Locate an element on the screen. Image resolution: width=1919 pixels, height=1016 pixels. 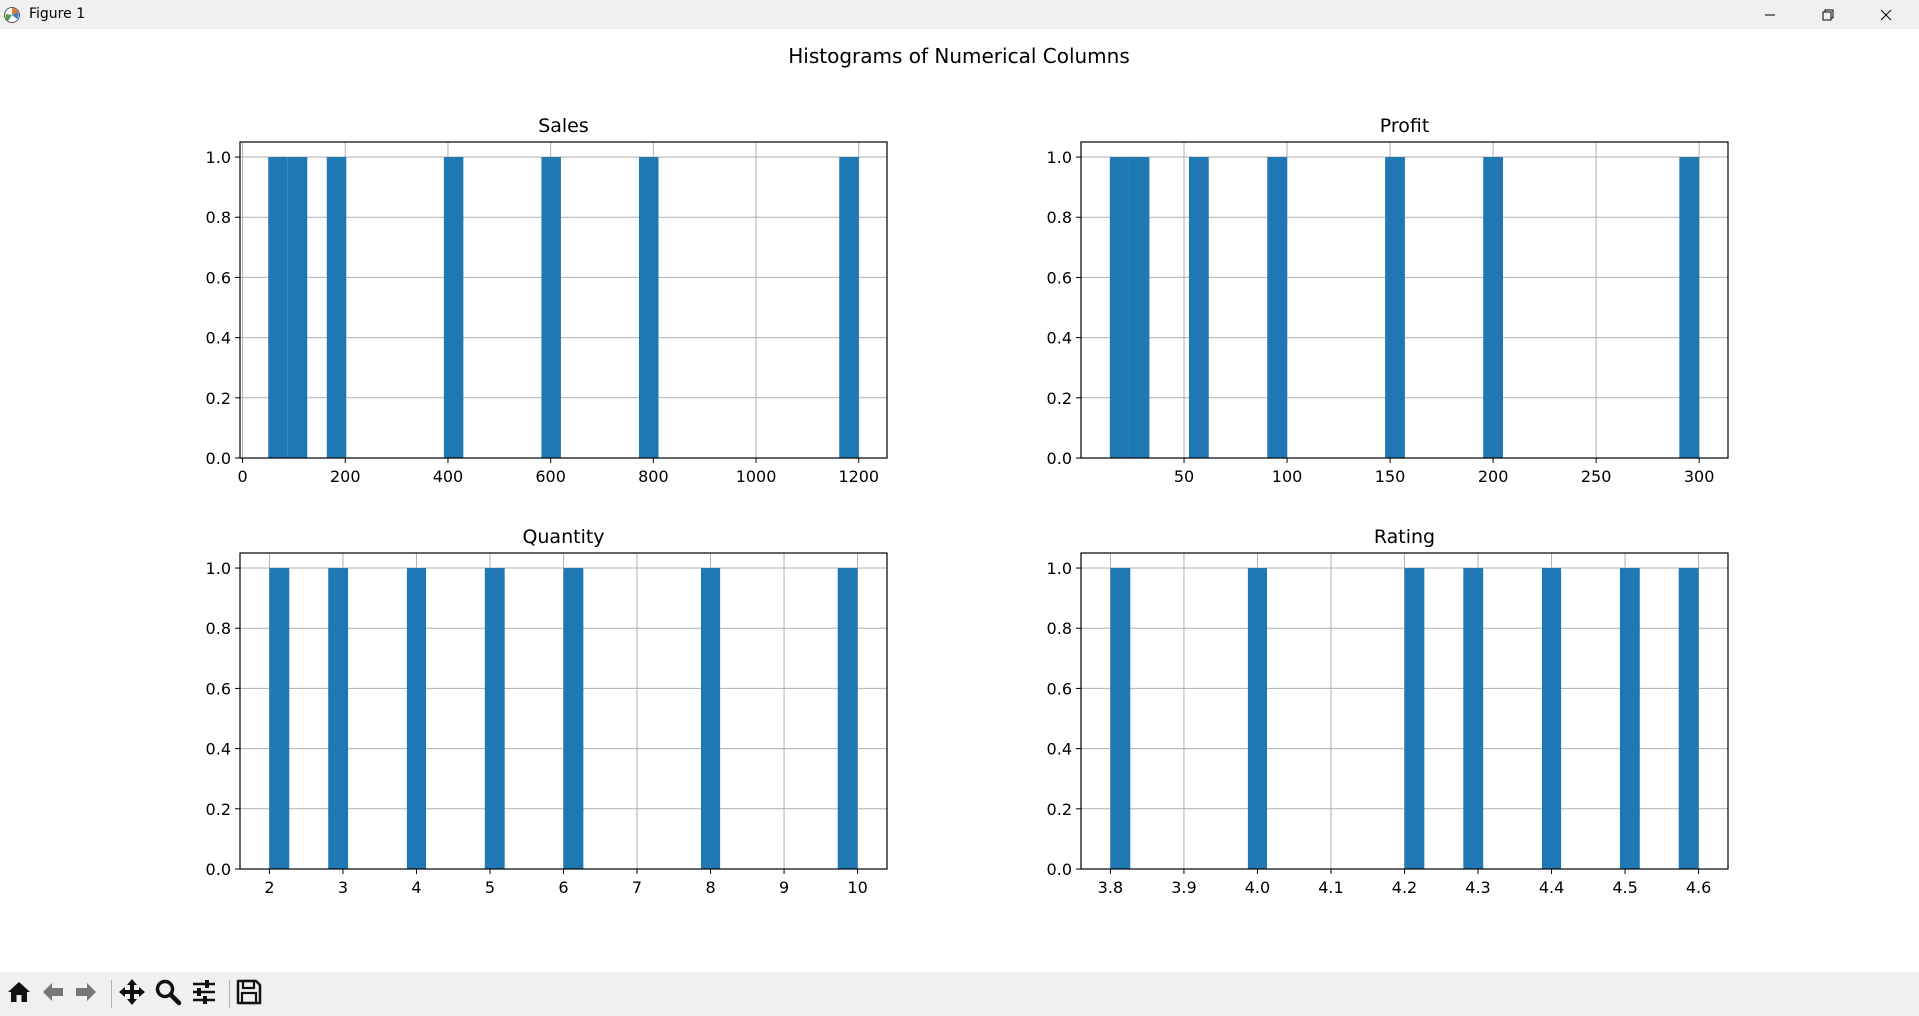
subplot-title: Quantity is located at coordinates (563, 537).